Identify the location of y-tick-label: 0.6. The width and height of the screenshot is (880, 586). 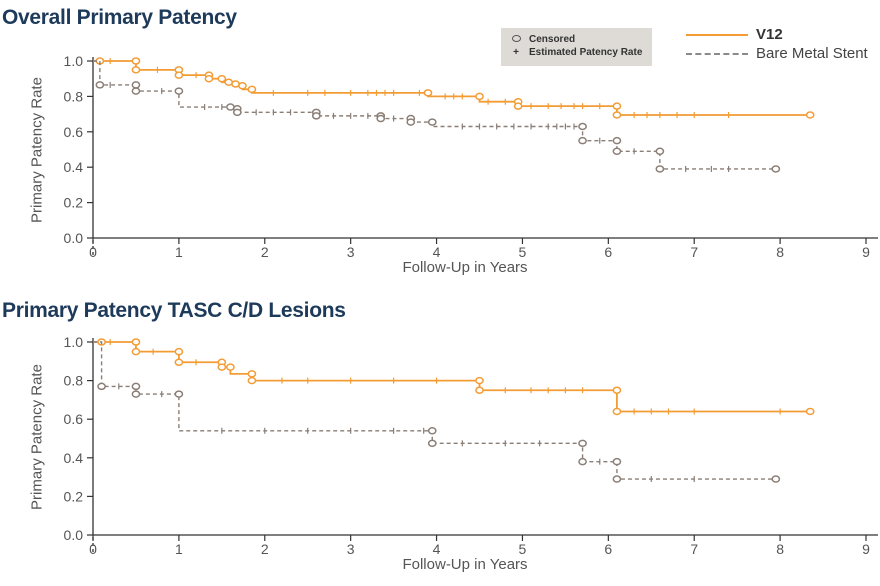
(74, 419).